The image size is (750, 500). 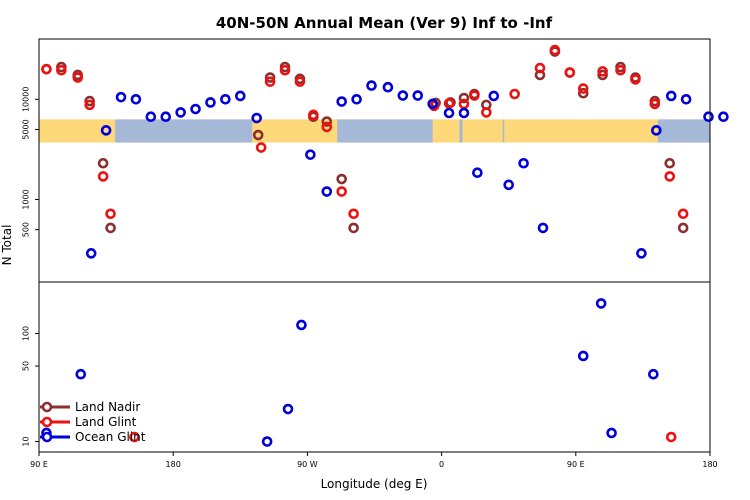 I want to click on legend-marker-ocean-glint, so click(x=47, y=437).